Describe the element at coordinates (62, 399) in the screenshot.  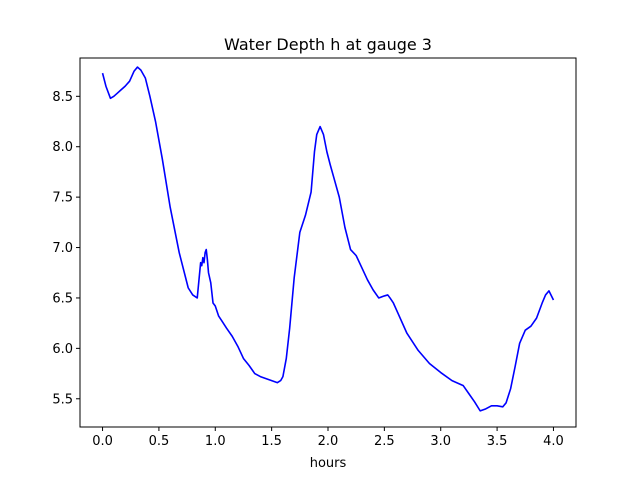
I see `y-tick-label: 5.5` at that location.